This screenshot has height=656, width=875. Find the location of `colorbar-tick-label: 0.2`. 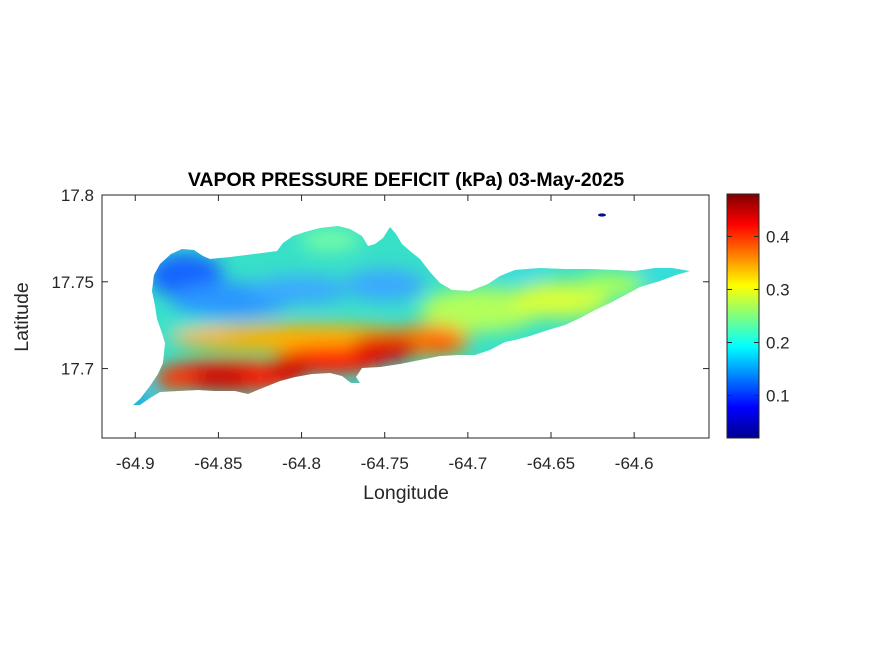

colorbar-tick-label: 0.2 is located at coordinates (778, 343).